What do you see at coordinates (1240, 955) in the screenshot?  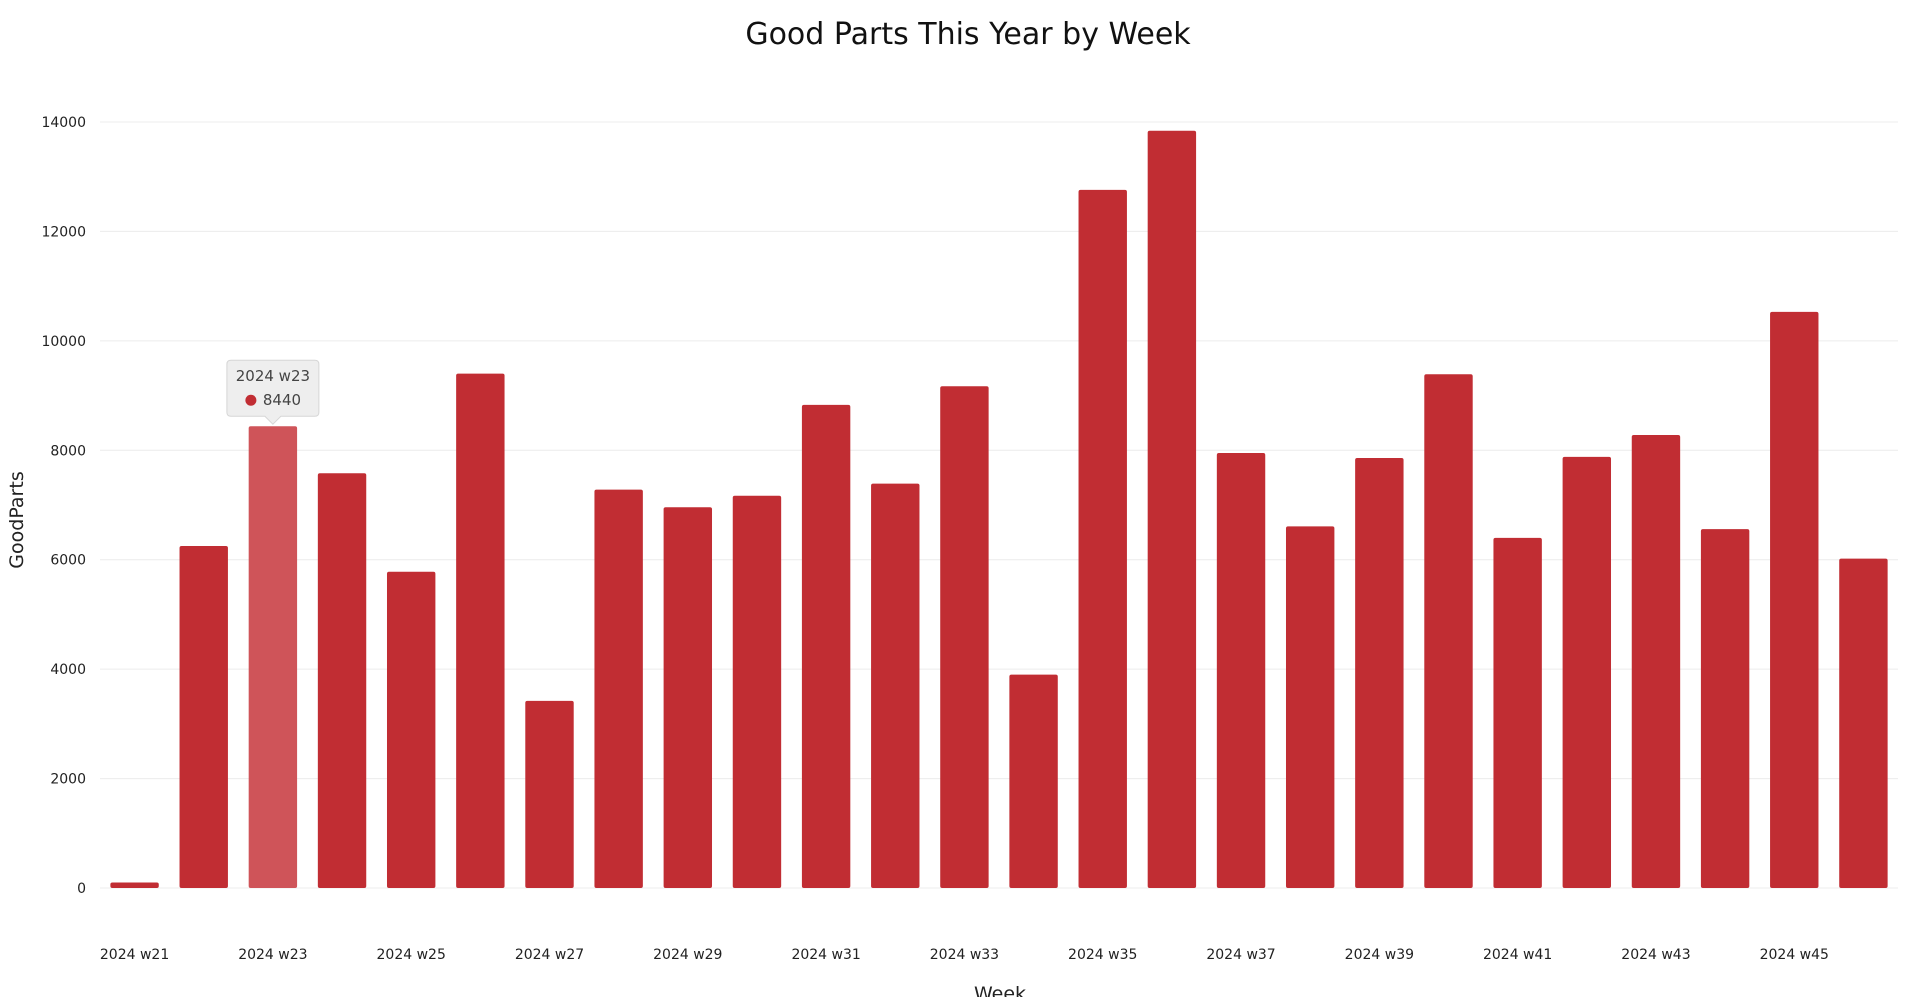 I see `x-tick-label: 2024 w37` at bounding box center [1240, 955].